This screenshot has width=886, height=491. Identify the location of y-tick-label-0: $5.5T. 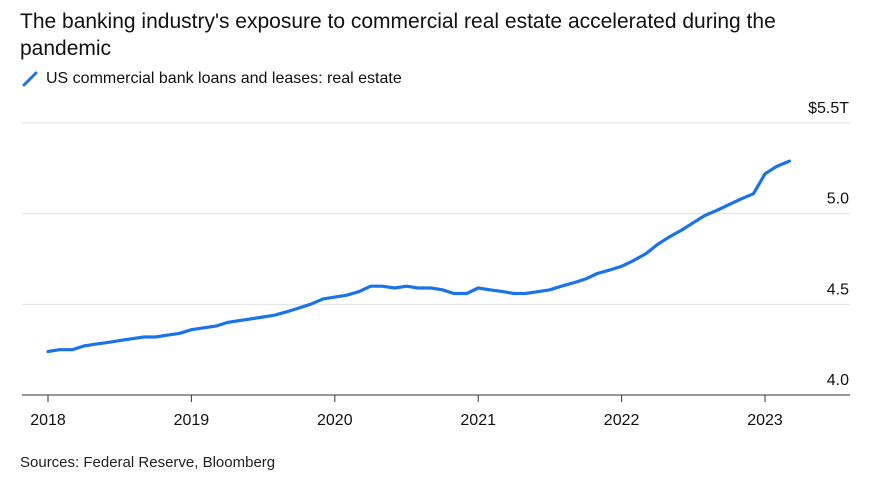
(828, 108).